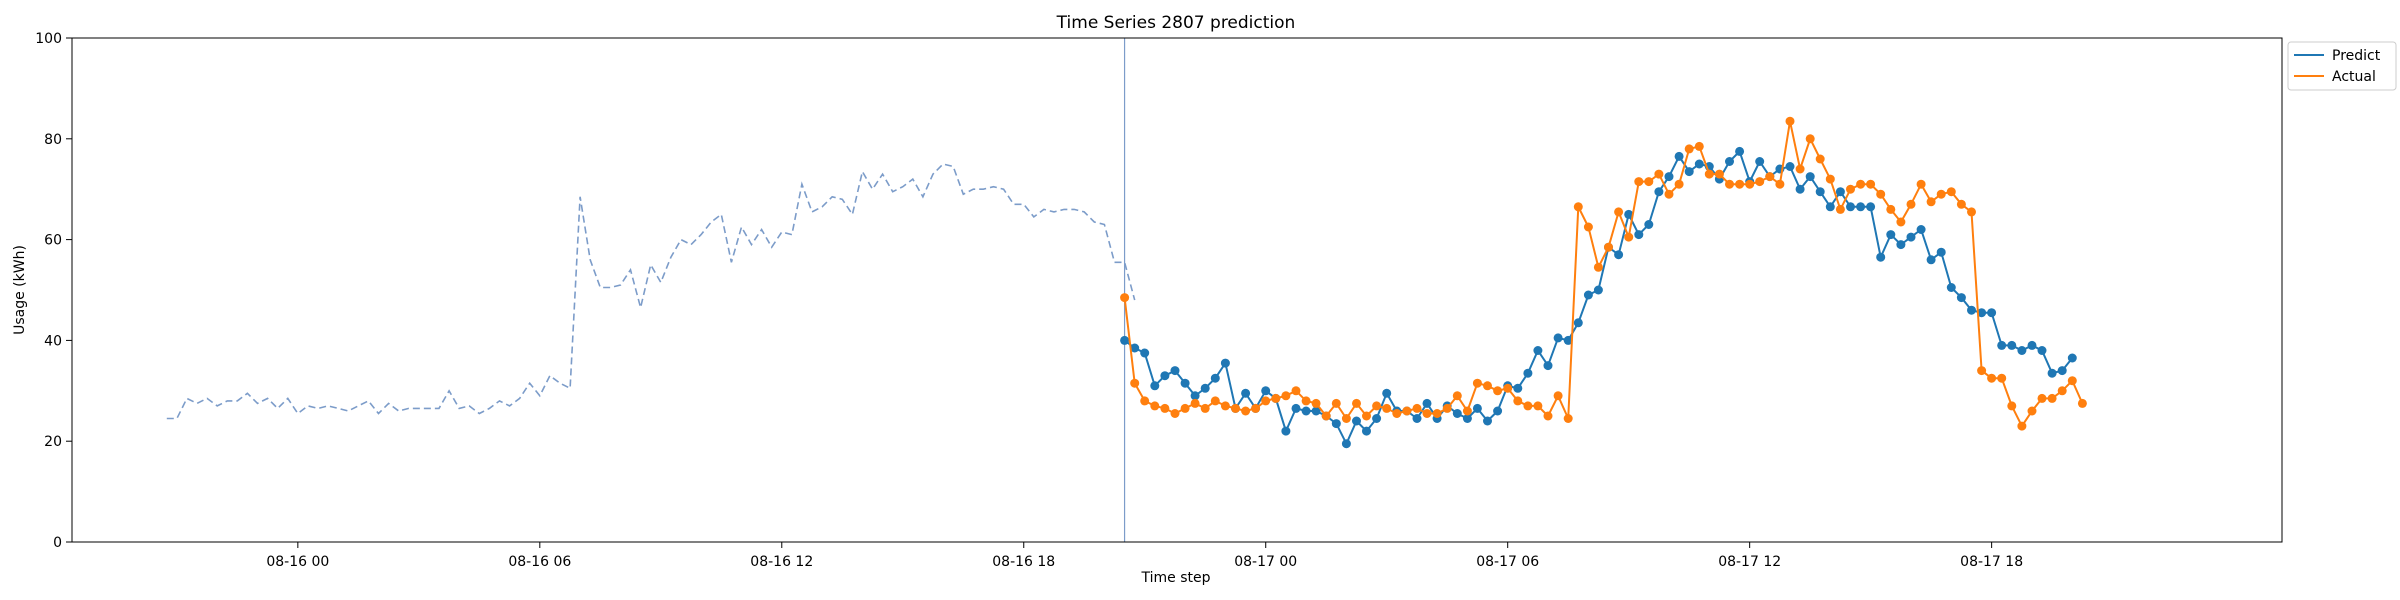 The width and height of the screenshot is (2400, 600). I want to click on y-tick-label: 60, so click(53, 241).